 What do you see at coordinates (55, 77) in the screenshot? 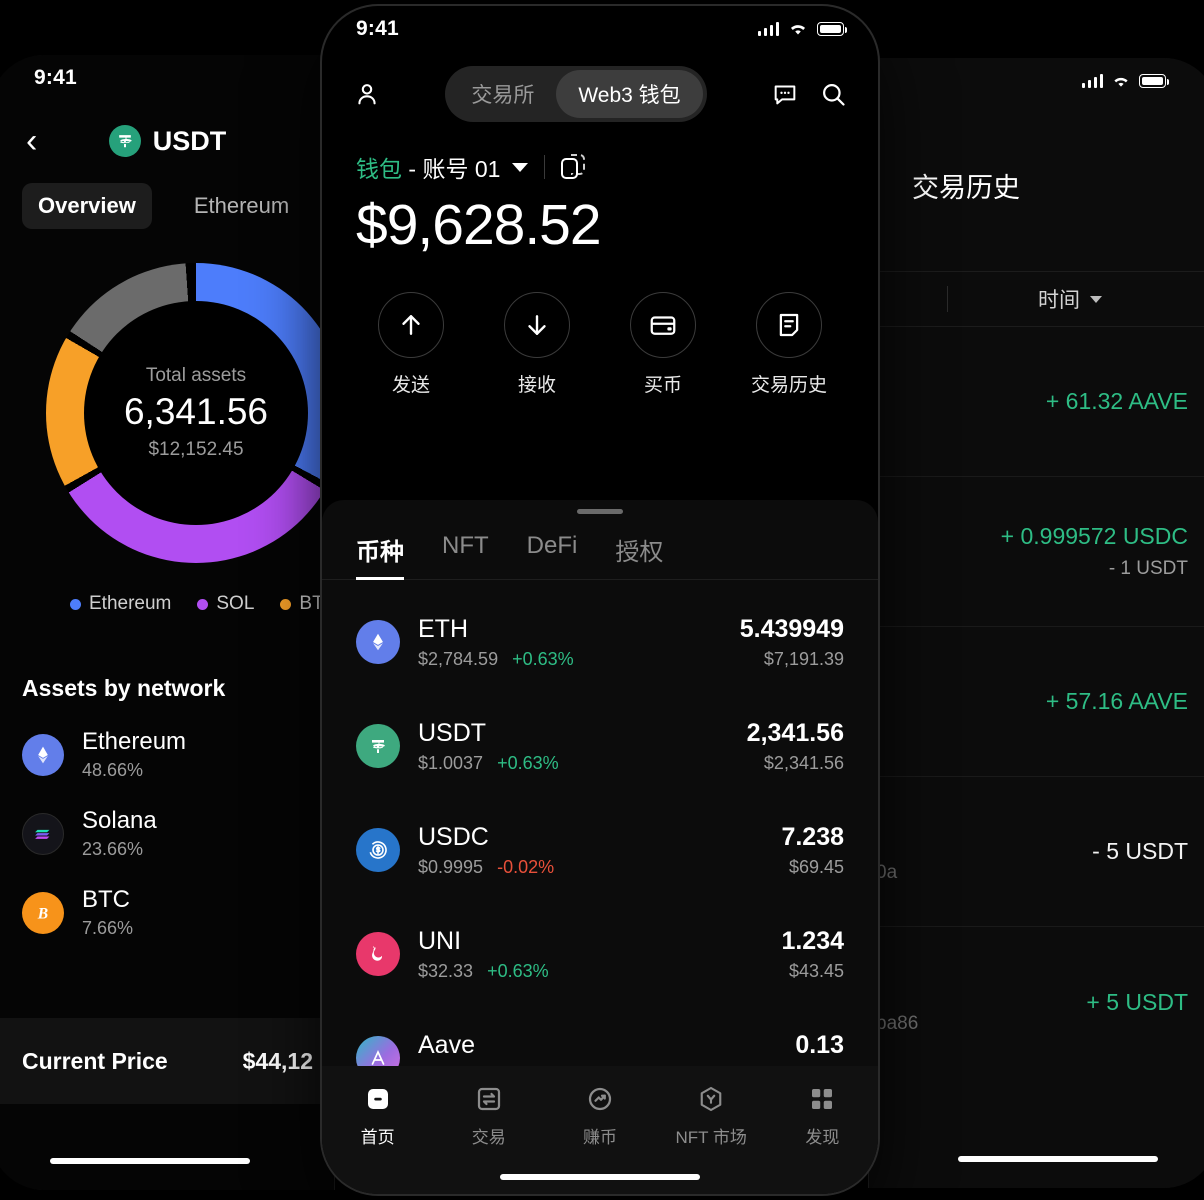
I see `status-time: 9:41` at bounding box center [55, 77].